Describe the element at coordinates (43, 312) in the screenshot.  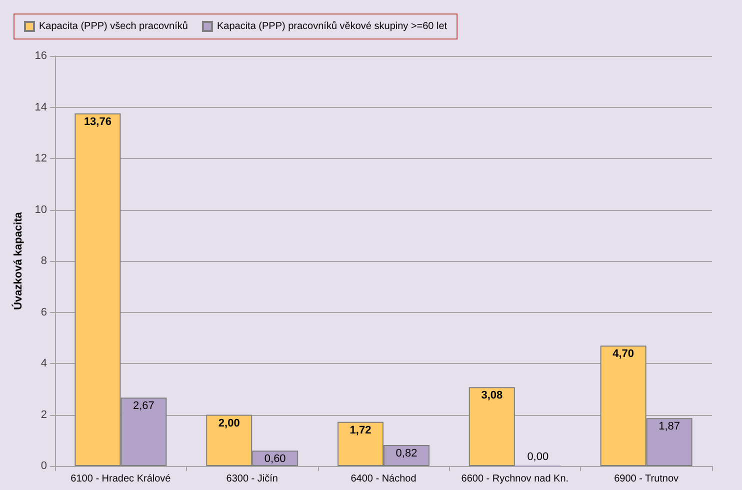
I see `y-tick-label: 6` at that location.